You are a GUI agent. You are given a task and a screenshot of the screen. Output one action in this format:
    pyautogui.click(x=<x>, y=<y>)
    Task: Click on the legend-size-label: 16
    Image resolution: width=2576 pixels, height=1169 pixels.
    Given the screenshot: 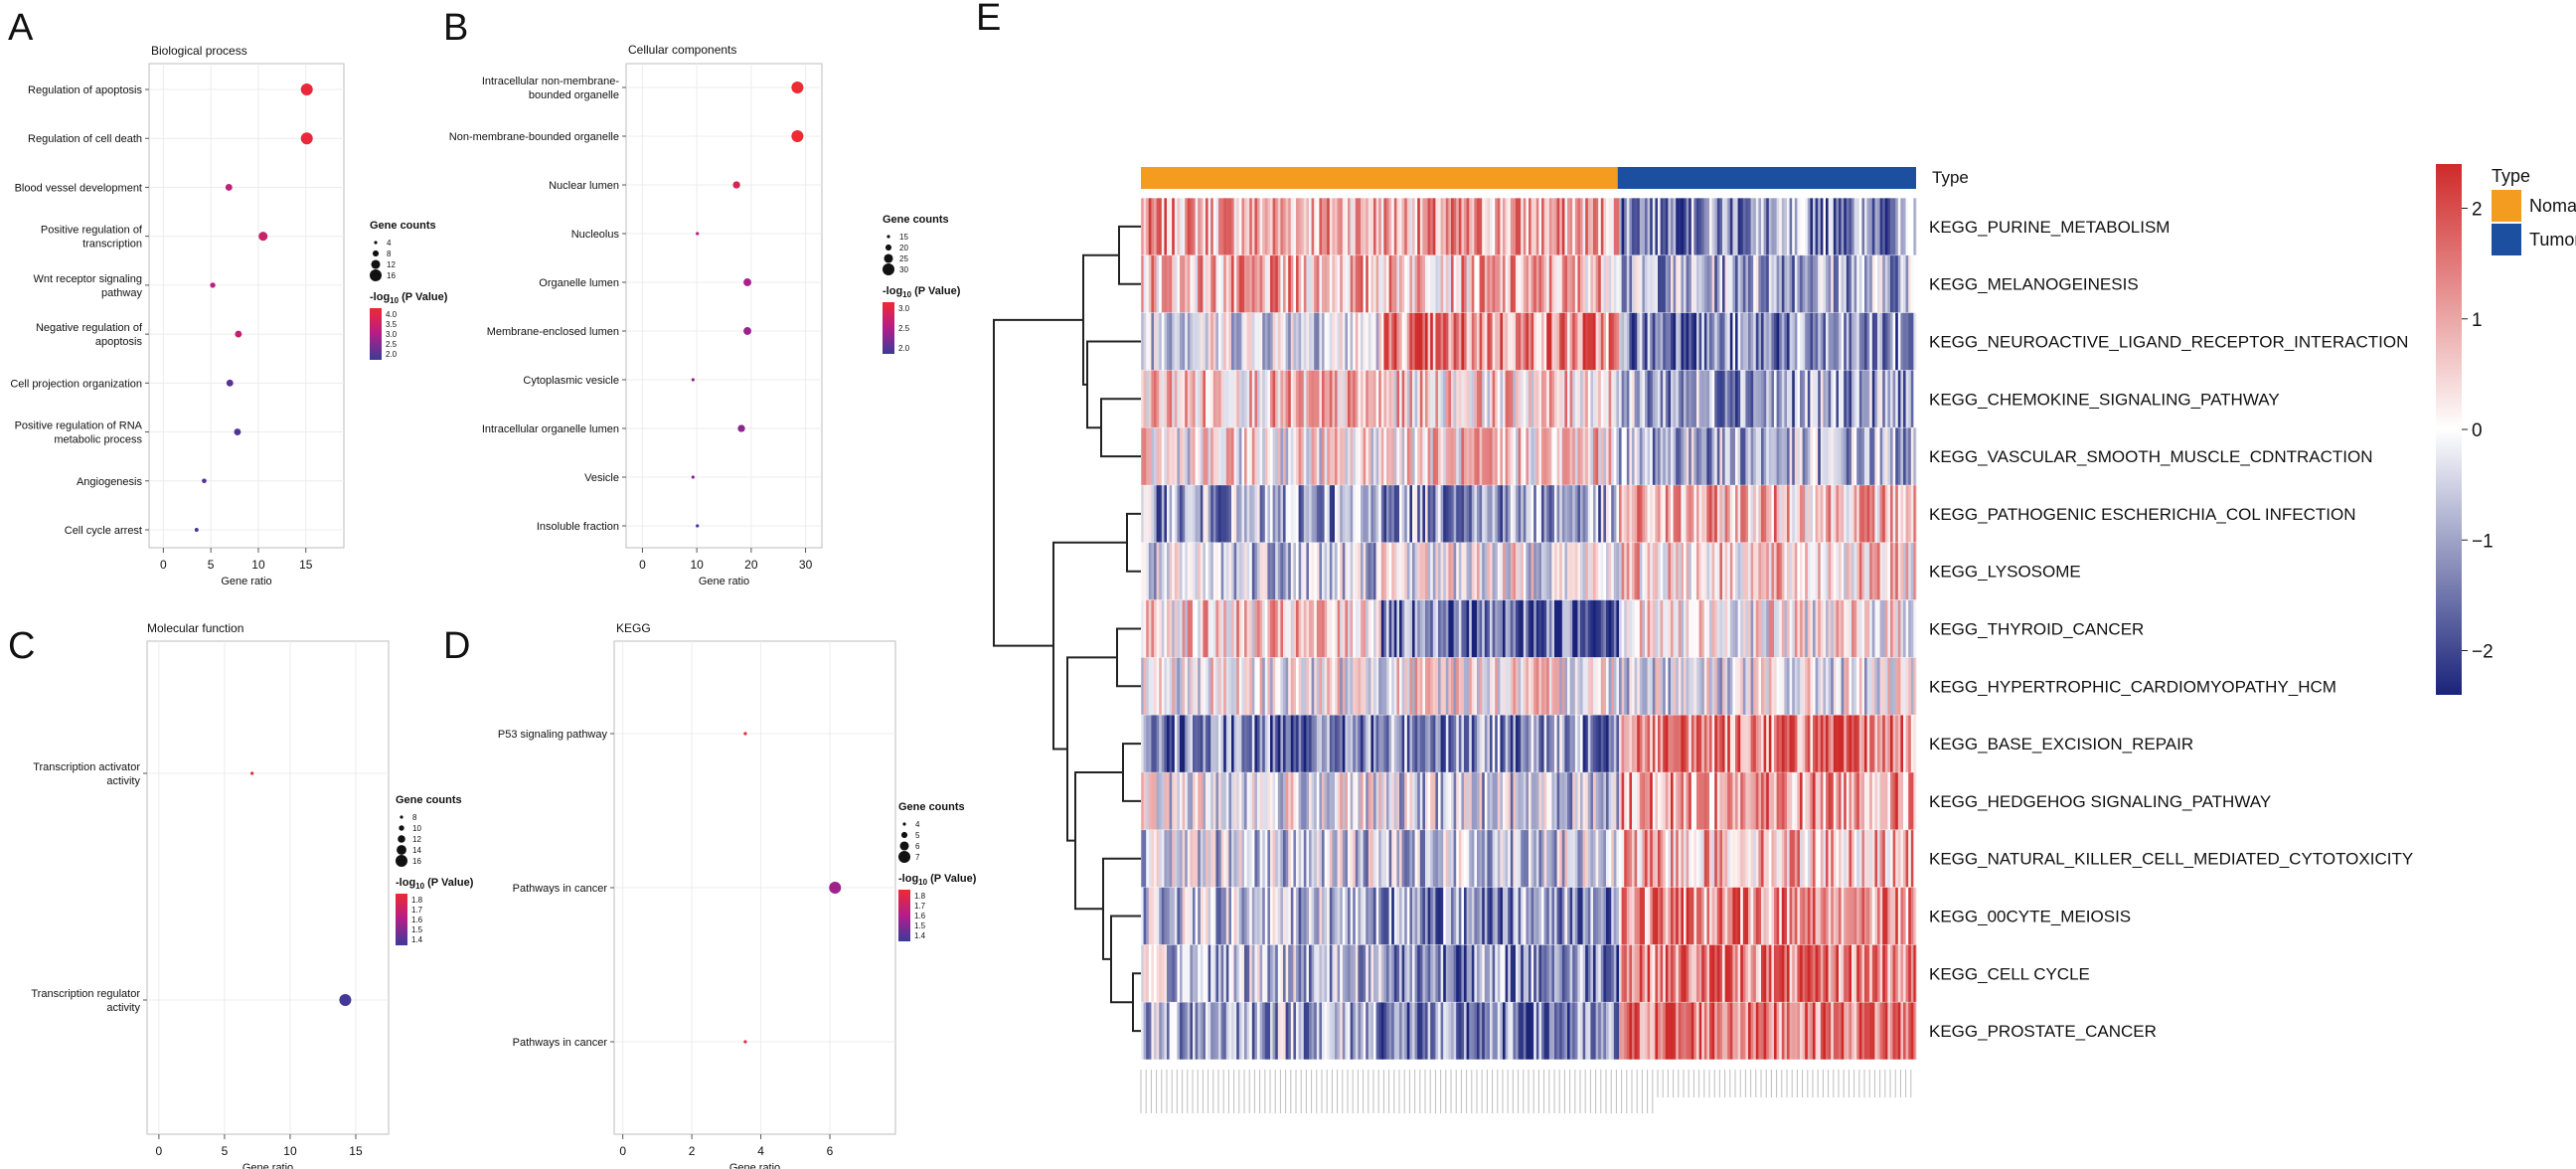 What is the action you would take?
    pyautogui.click(x=391, y=275)
    